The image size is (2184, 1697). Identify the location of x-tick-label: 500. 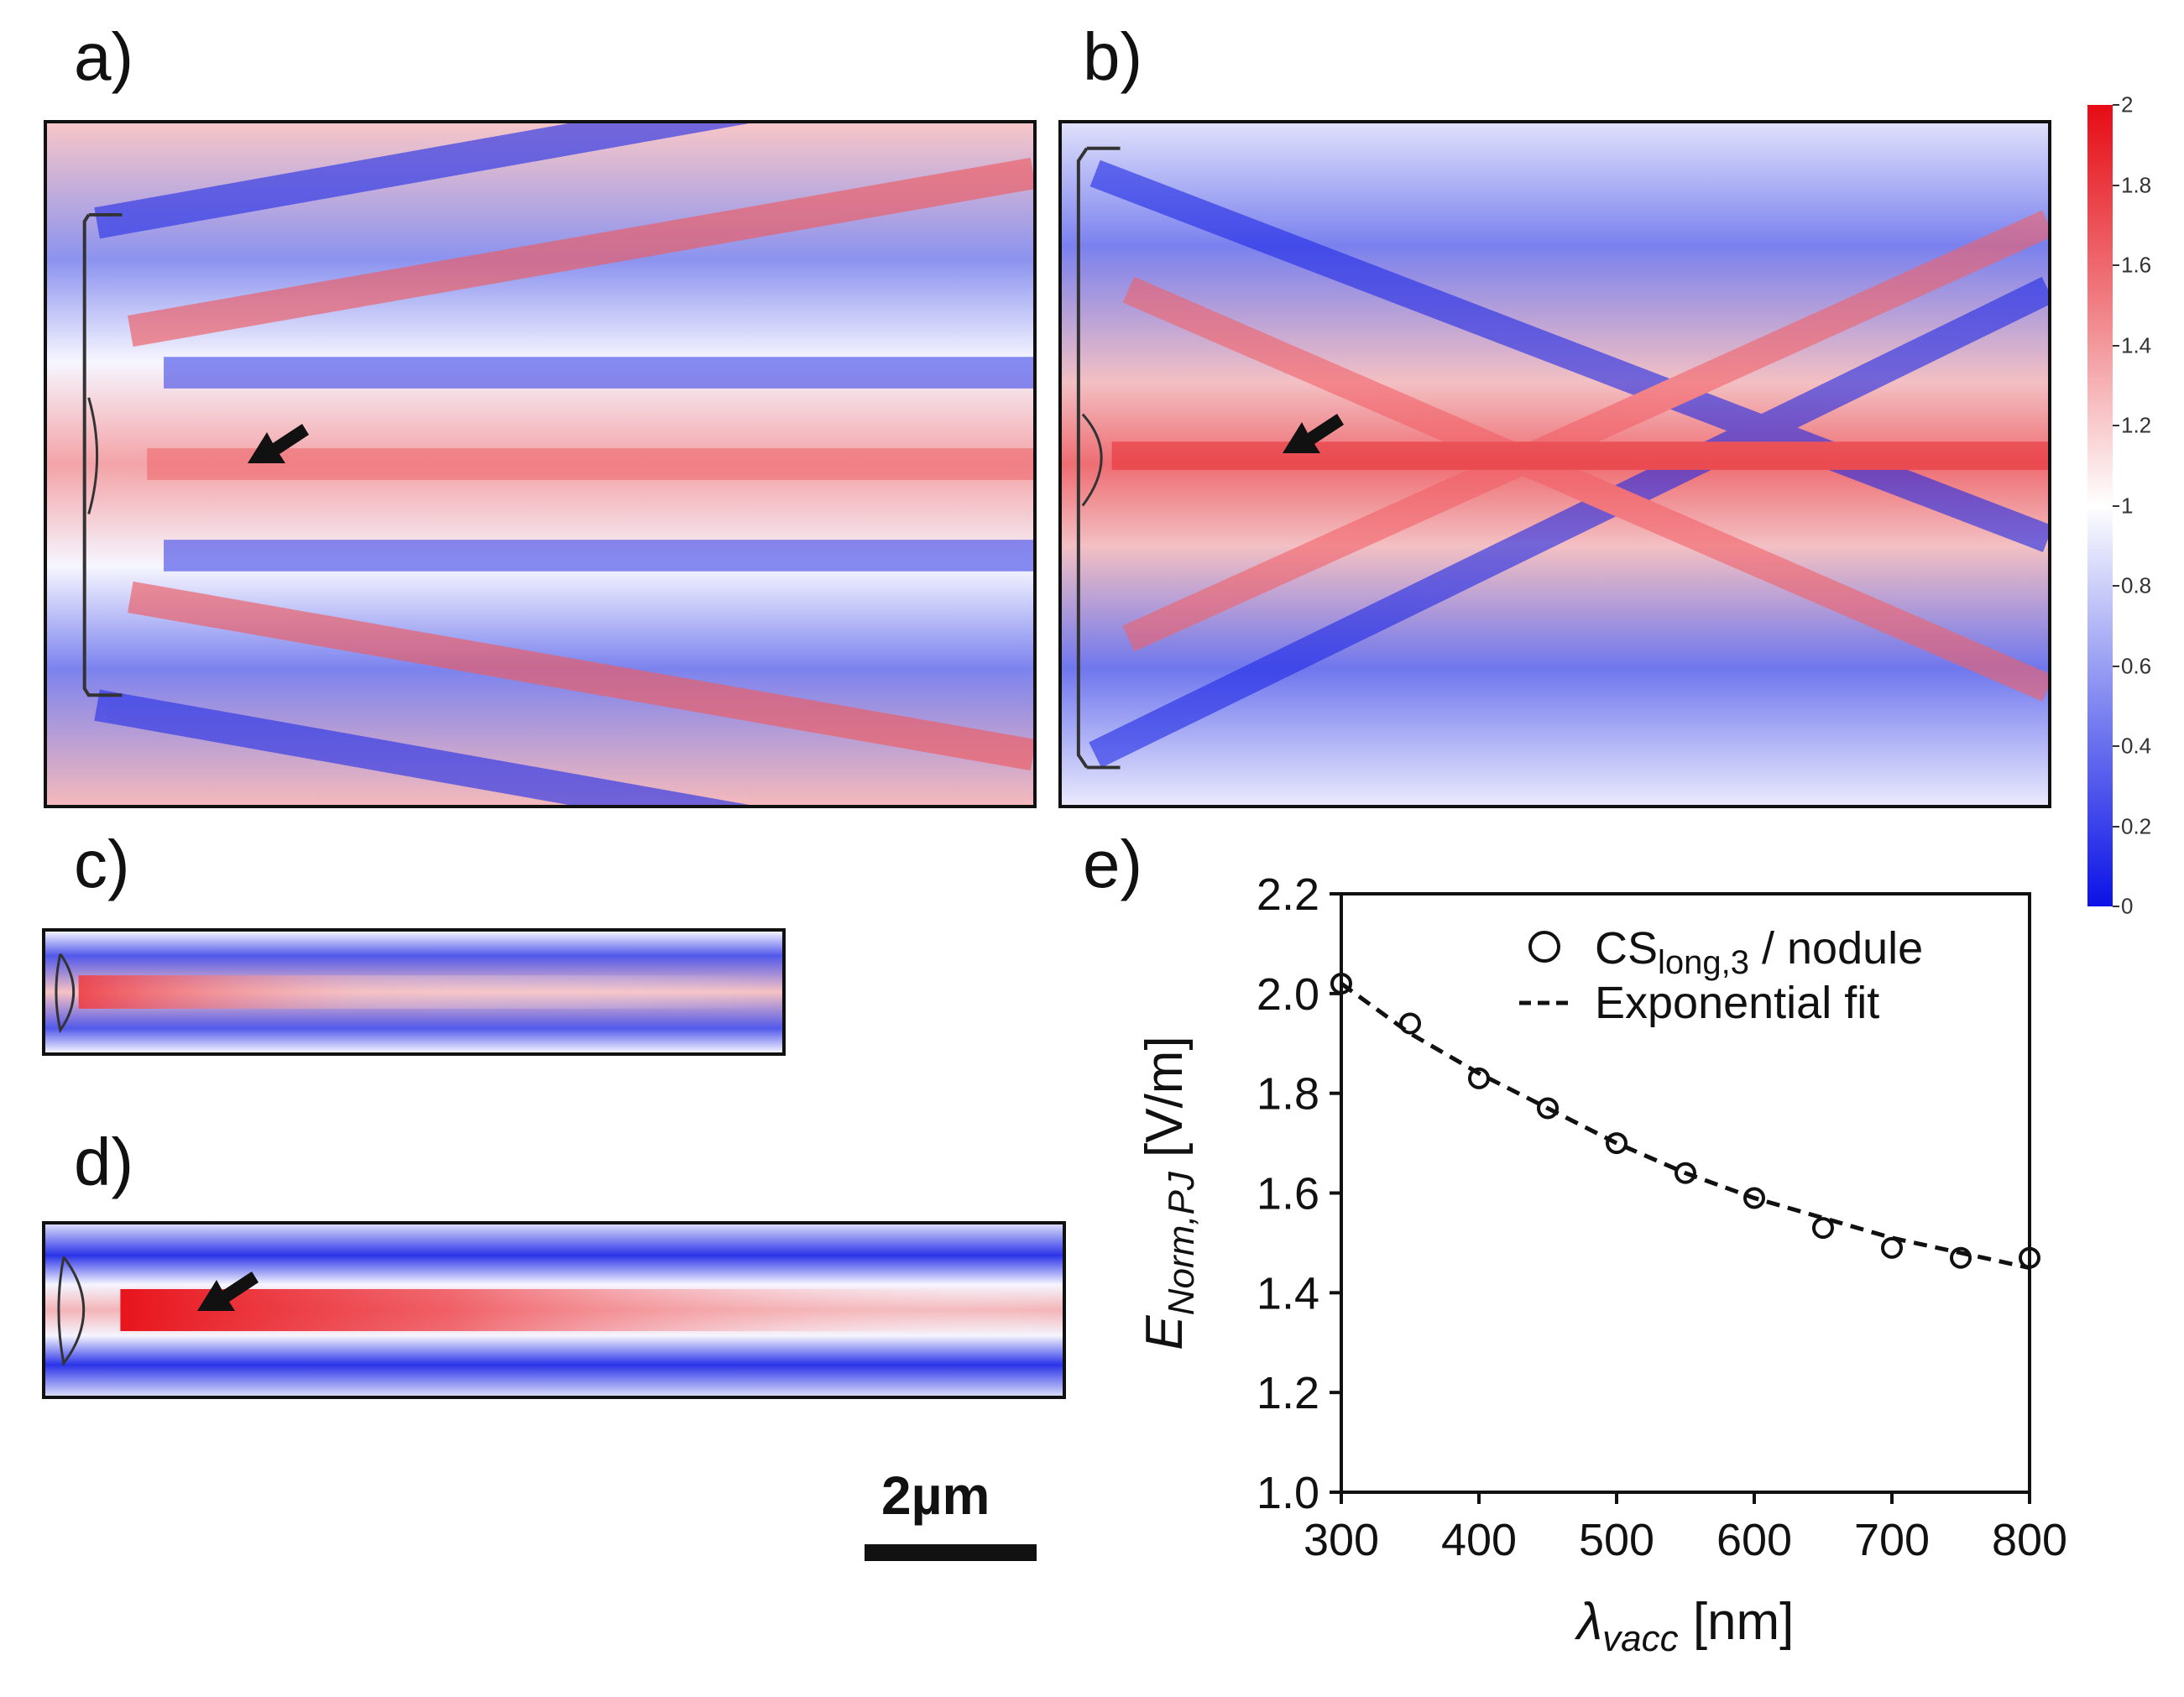
(1617, 1540).